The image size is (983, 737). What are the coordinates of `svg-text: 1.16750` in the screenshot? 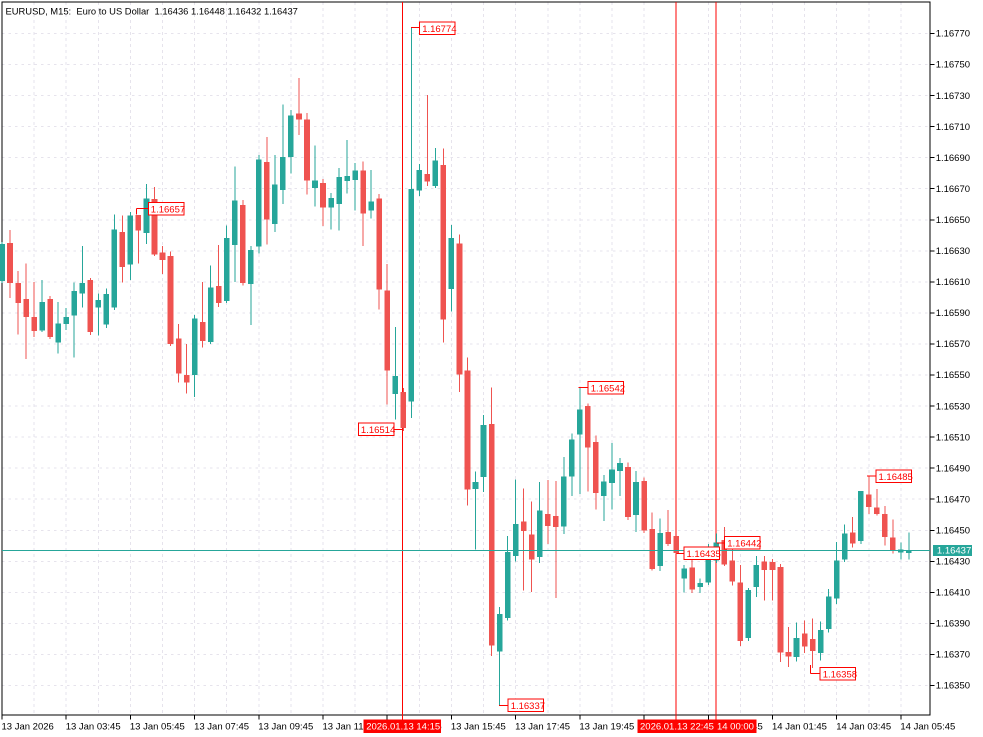 It's located at (953, 65).